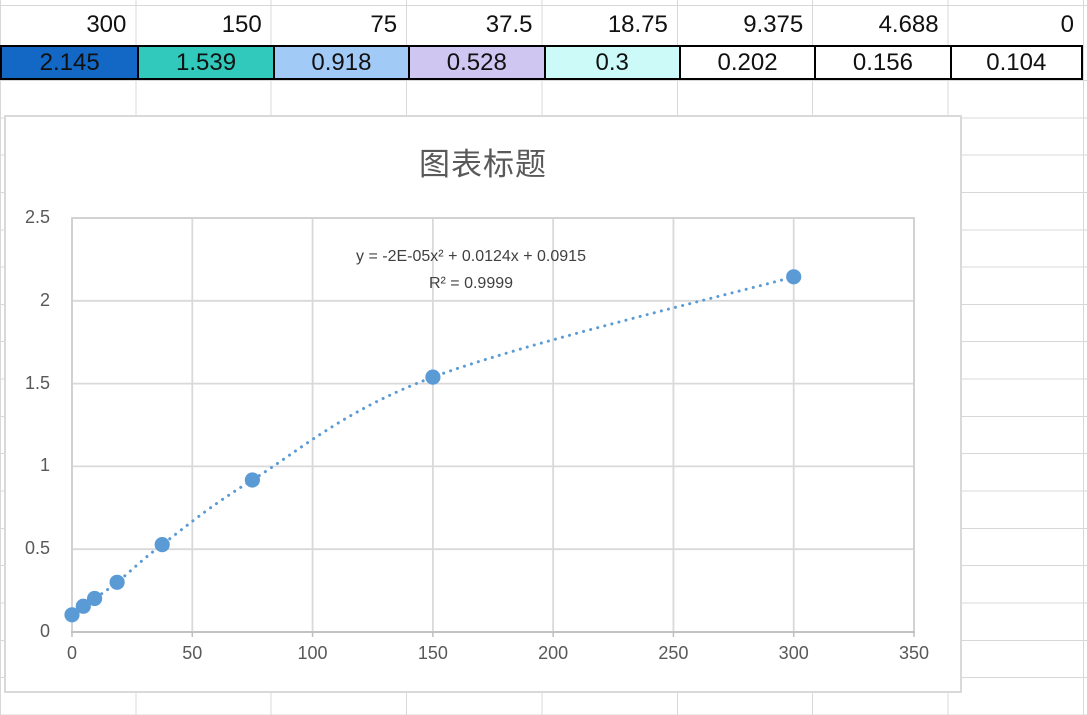  I want to click on concentration-row: 300 150 75 37.5 18.75 9.375 4.688 0, so click(541, 25).